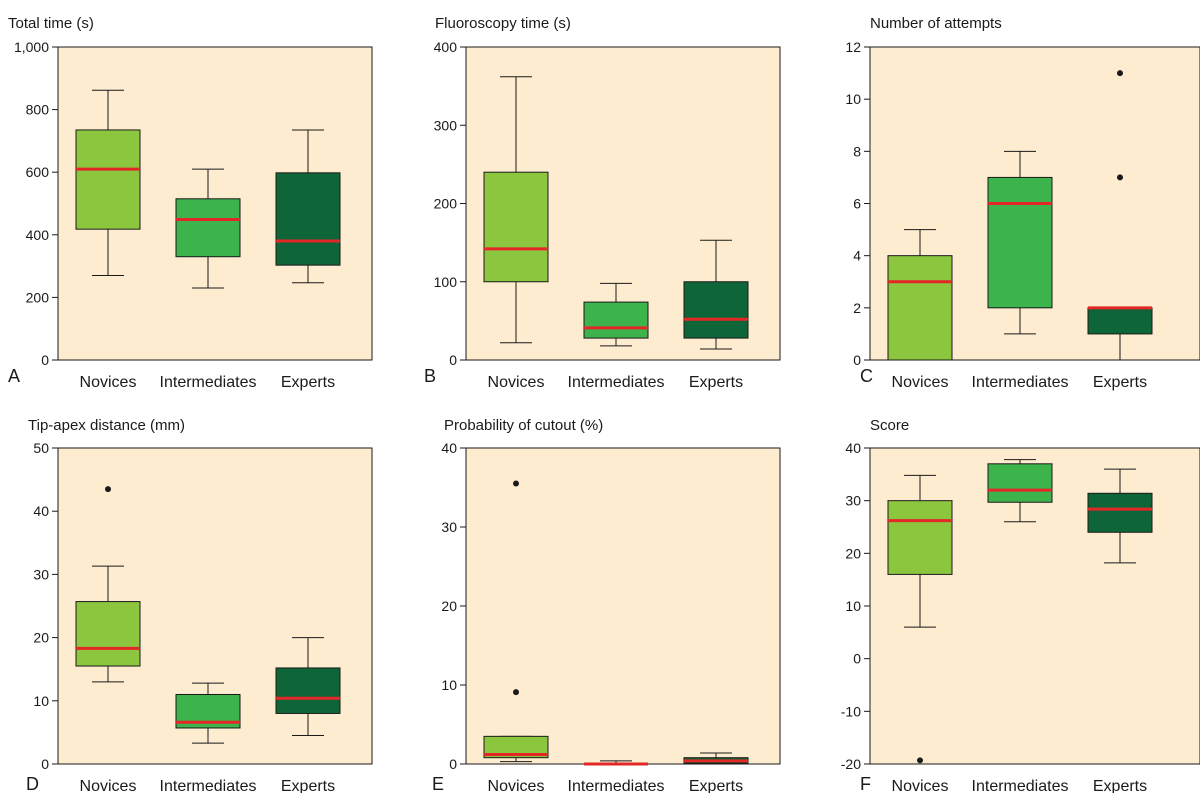 The height and width of the screenshot is (793, 1200). What do you see at coordinates (14, 376) in the screenshot?
I see `panel-a-letter: A` at bounding box center [14, 376].